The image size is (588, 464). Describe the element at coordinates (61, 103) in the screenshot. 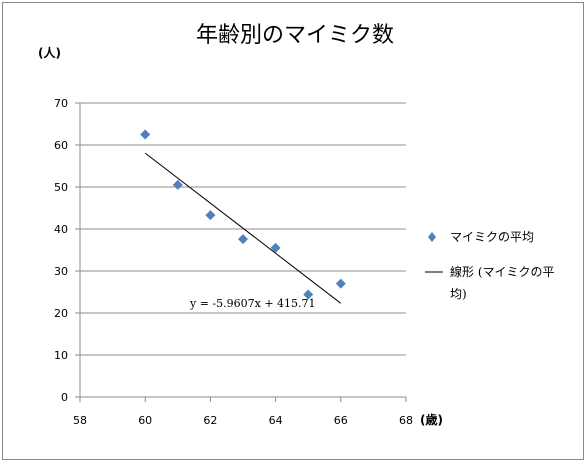

I see `y-tick-label: 70` at that location.